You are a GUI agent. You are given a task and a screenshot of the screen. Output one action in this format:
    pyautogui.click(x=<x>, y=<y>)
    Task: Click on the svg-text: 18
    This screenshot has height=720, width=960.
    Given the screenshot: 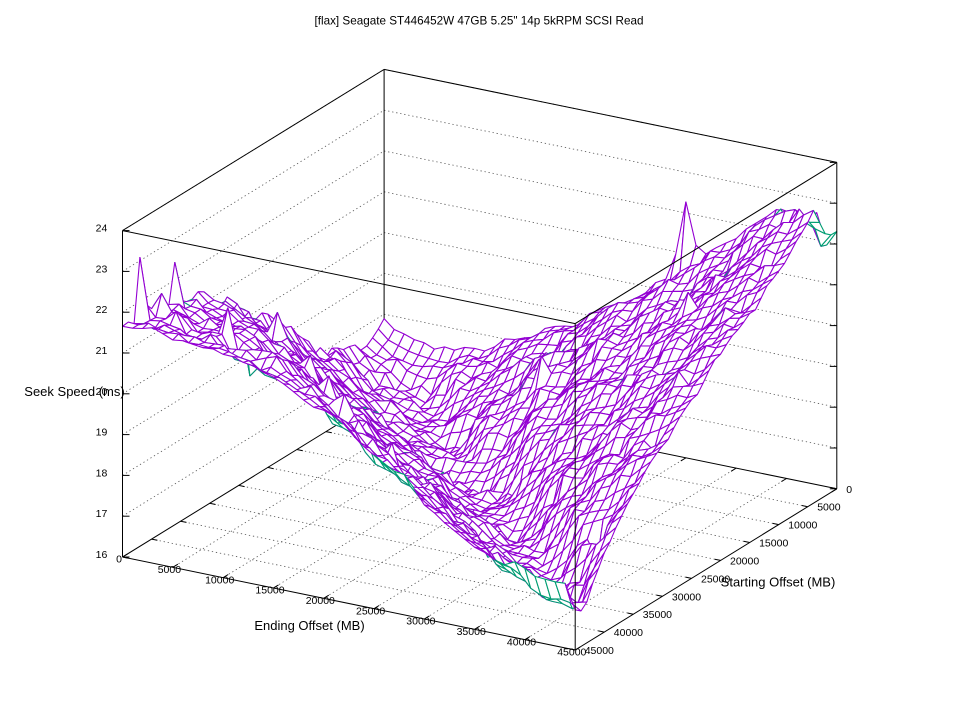 What is the action you would take?
    pyautogui.click(x=102, y=473)
    